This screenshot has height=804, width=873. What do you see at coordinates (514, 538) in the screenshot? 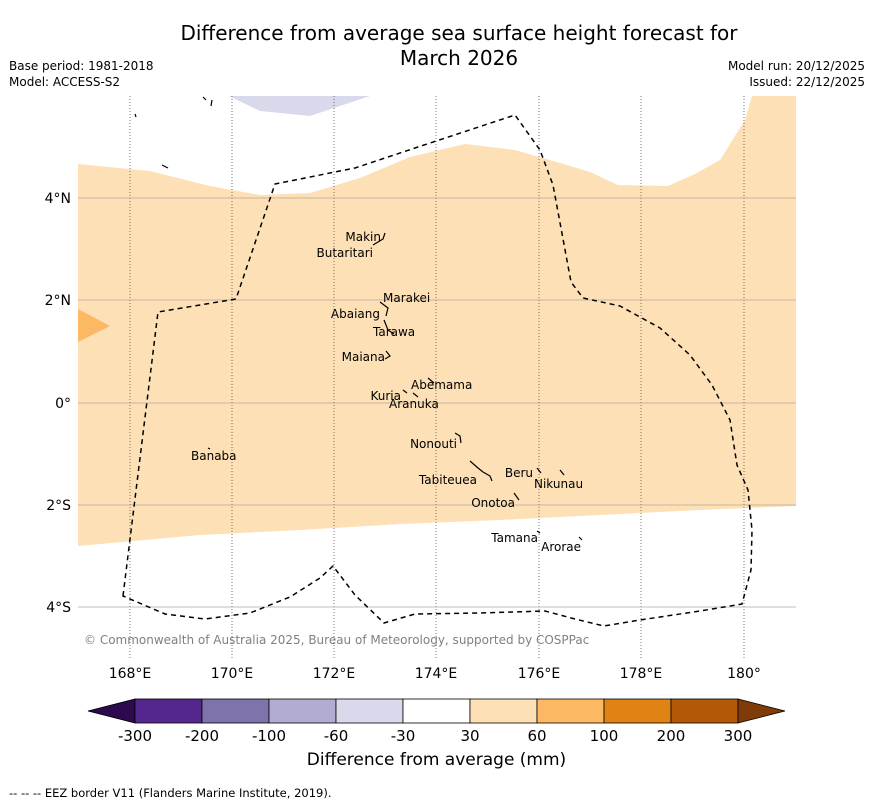
I see `island-label-tamana: Tamana` at bounding box center [514, 538].